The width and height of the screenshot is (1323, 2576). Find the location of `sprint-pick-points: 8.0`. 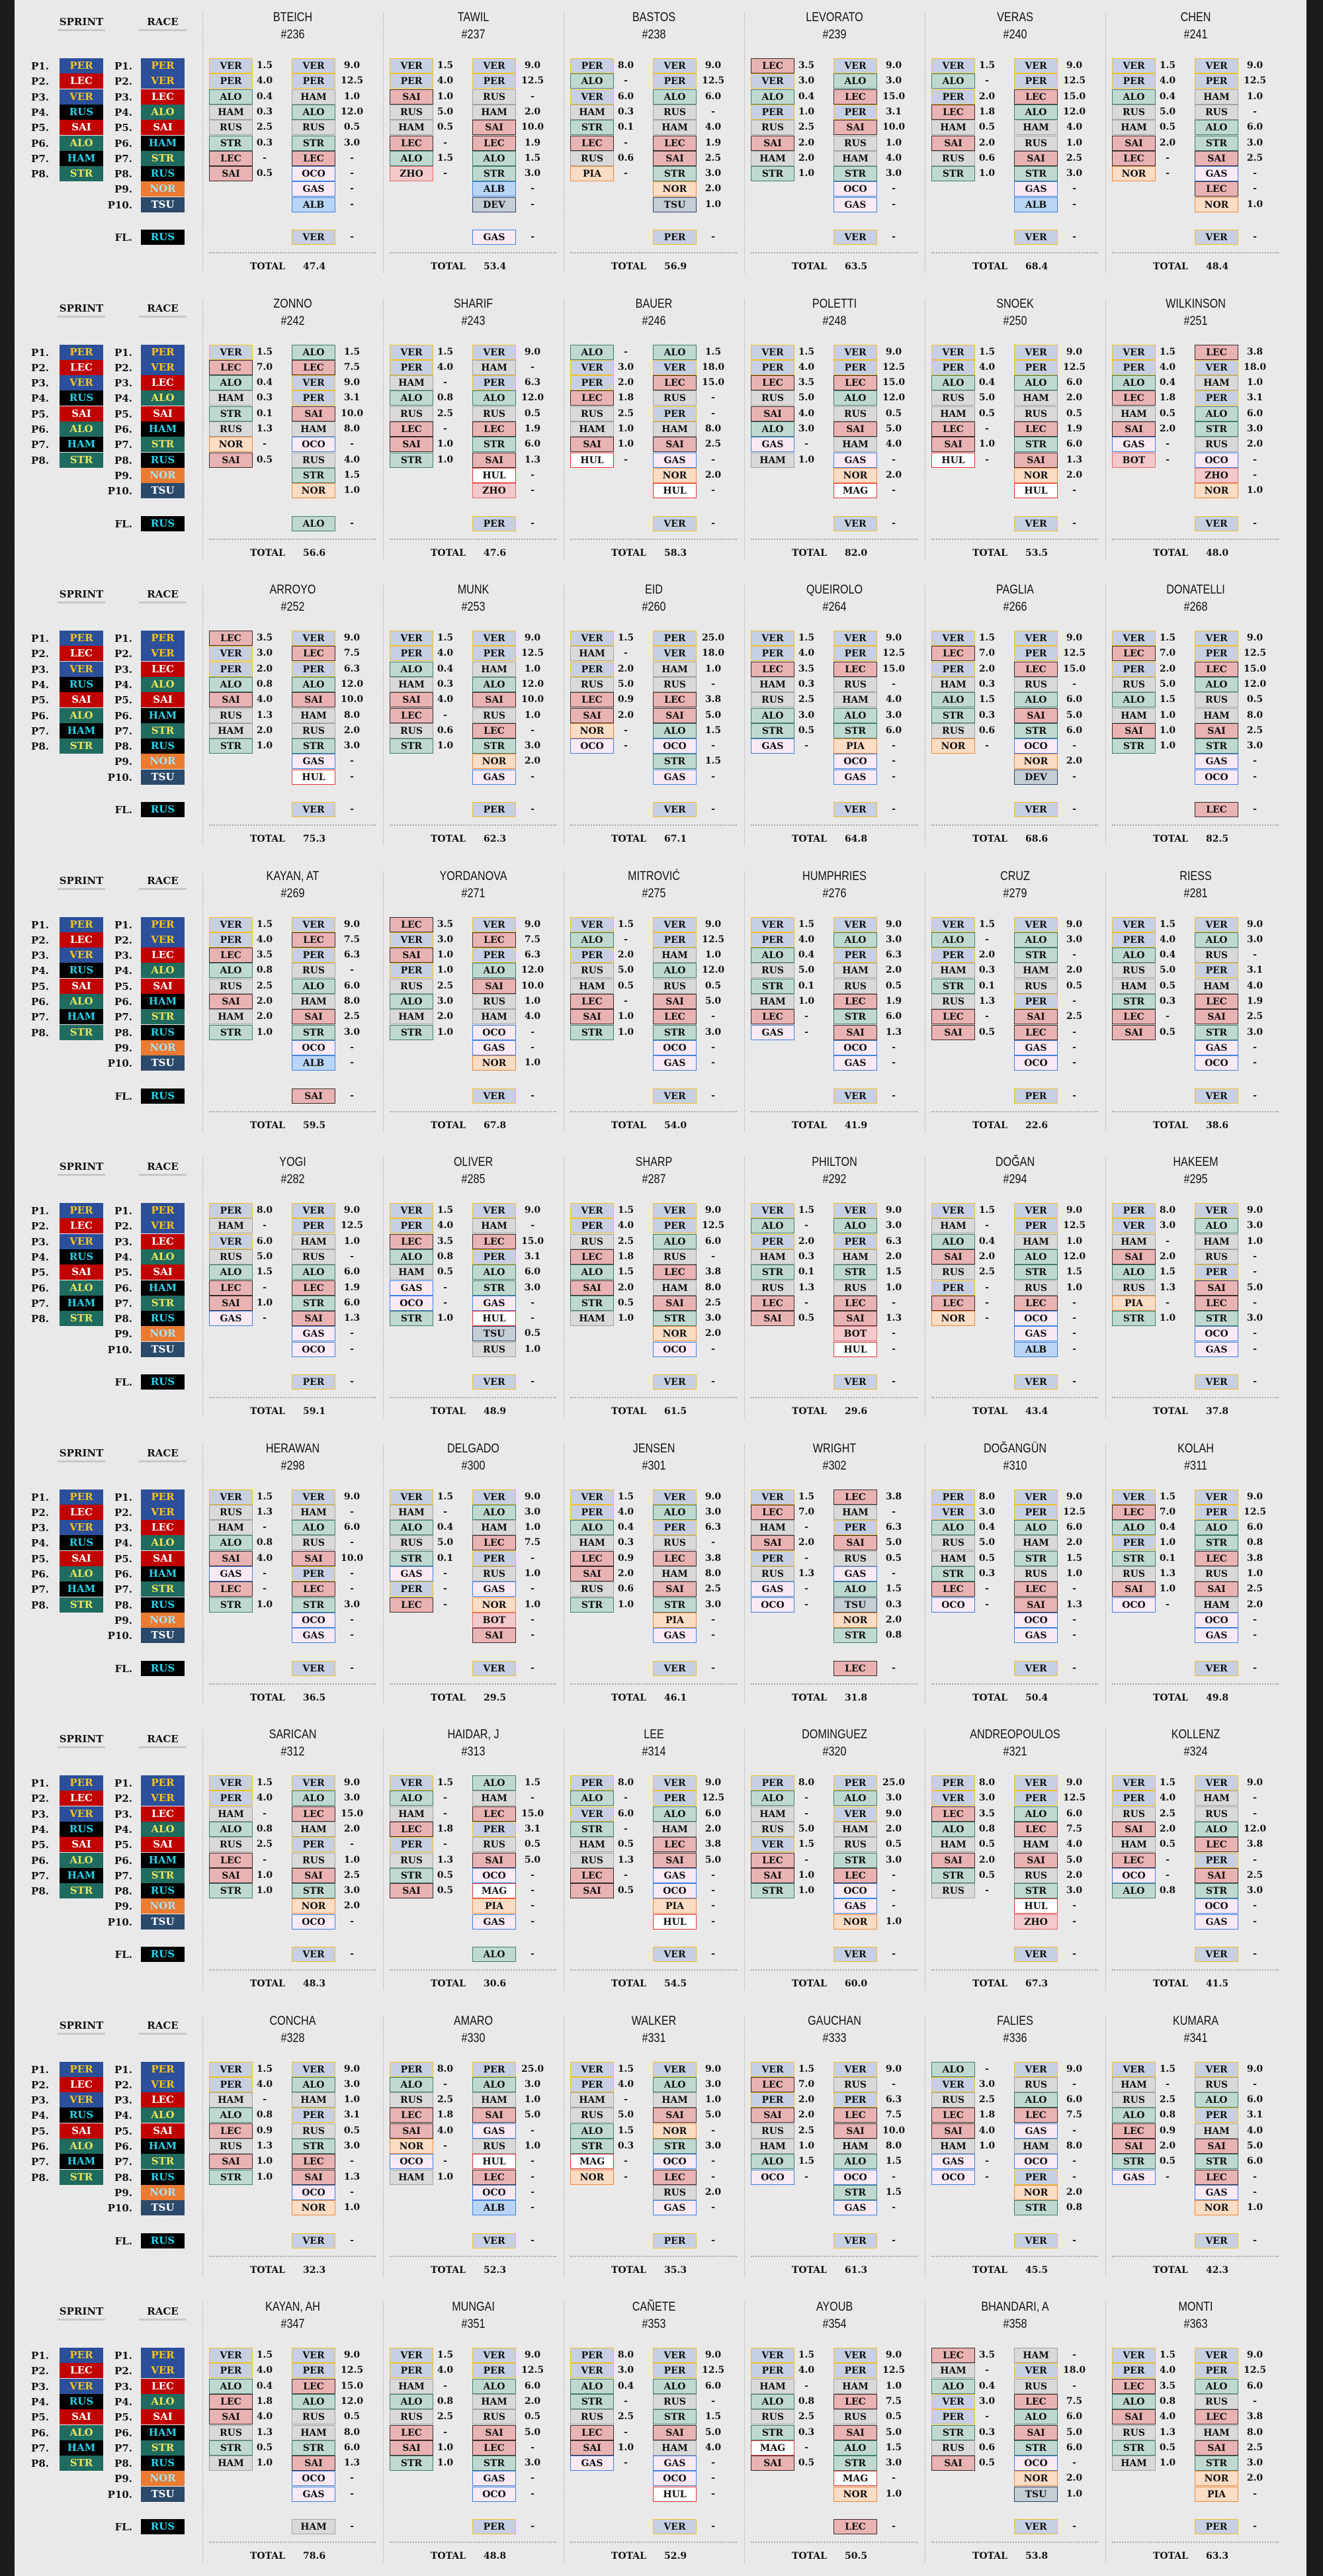

sprint-pick-points: 8.0 is located at coordinates (987, 1496).